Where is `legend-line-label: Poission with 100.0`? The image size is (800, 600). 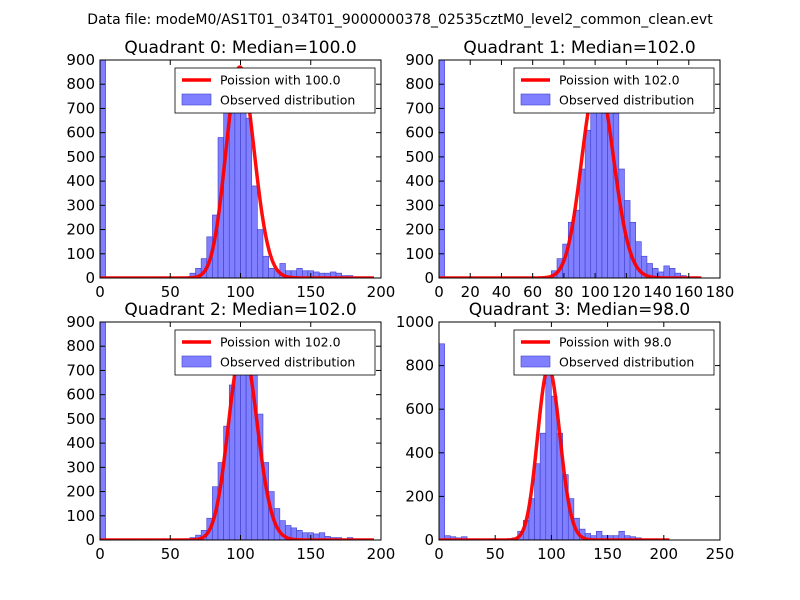
legend-line-label: Poission with 100.0 is located at coordinates (280, 80).